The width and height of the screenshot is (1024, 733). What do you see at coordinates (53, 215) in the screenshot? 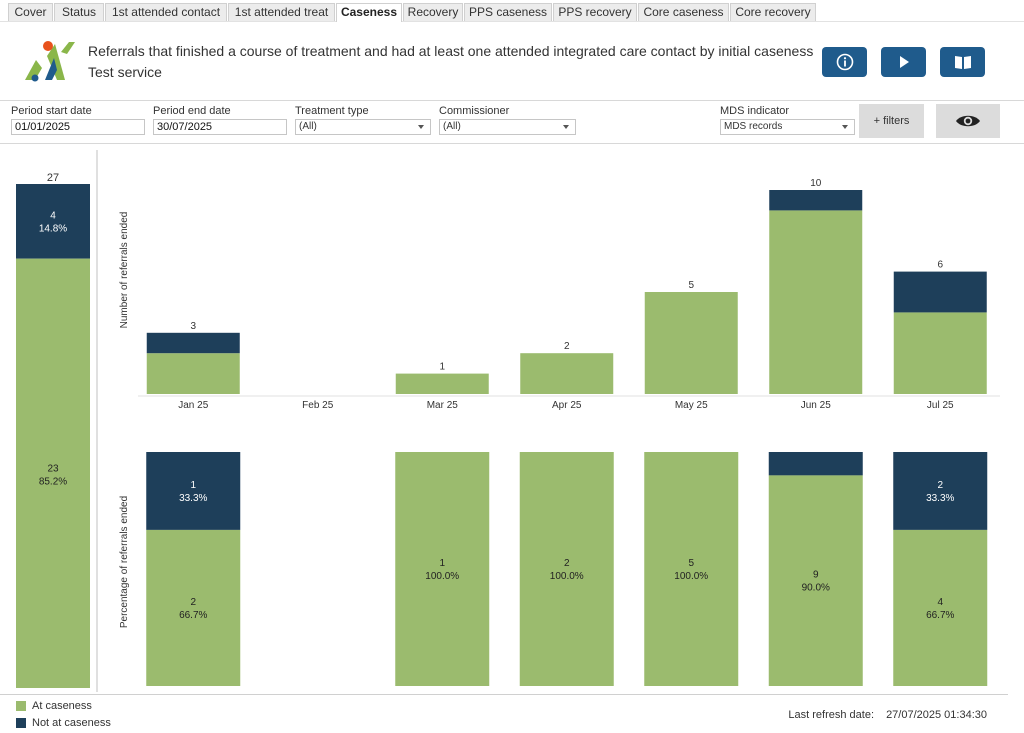
I see `total-bar-not-count: 4` at bounding box center [53, 215].